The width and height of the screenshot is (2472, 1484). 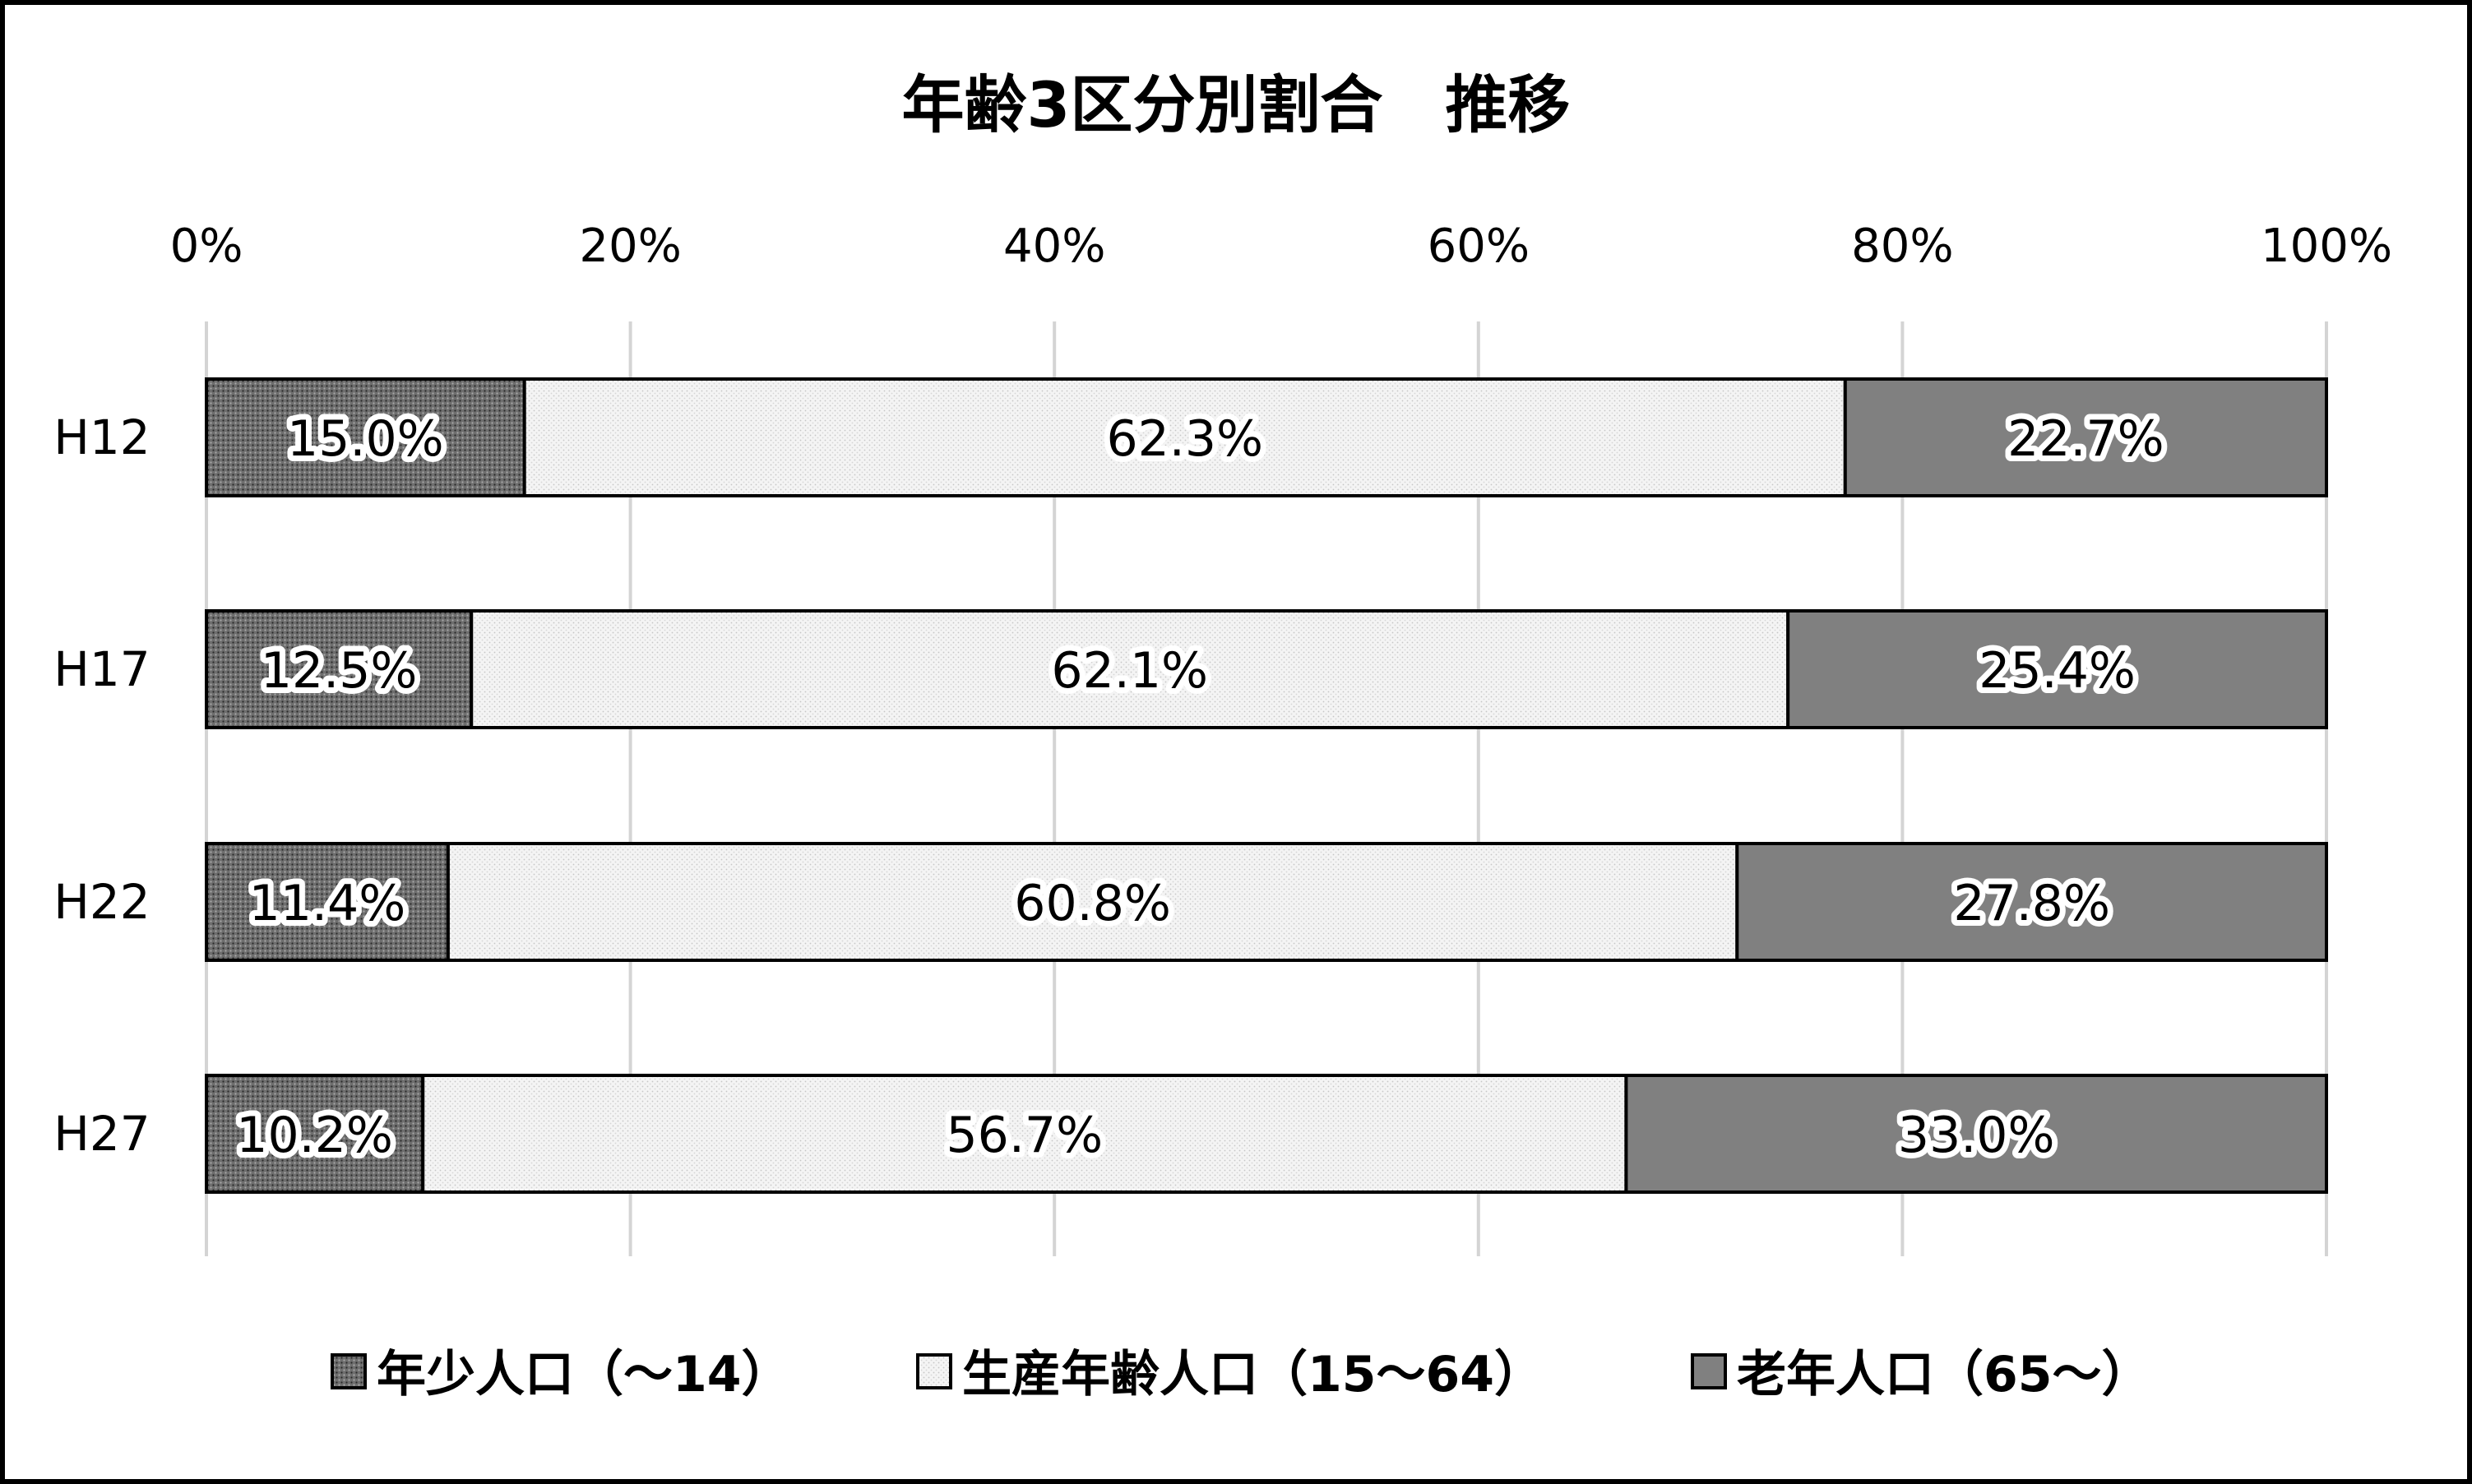 I want to click on x-tick-label-2: 40%, so click(x=1054, y=247).